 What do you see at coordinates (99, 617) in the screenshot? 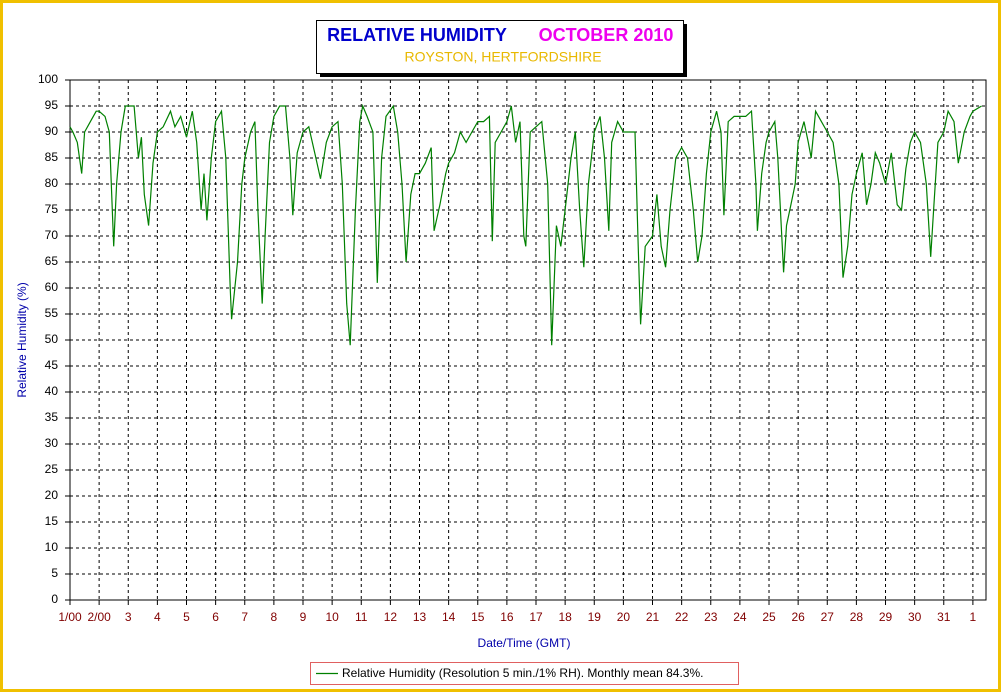
I see `x-tick-label: 2/00` at bounding box center [99, 617].